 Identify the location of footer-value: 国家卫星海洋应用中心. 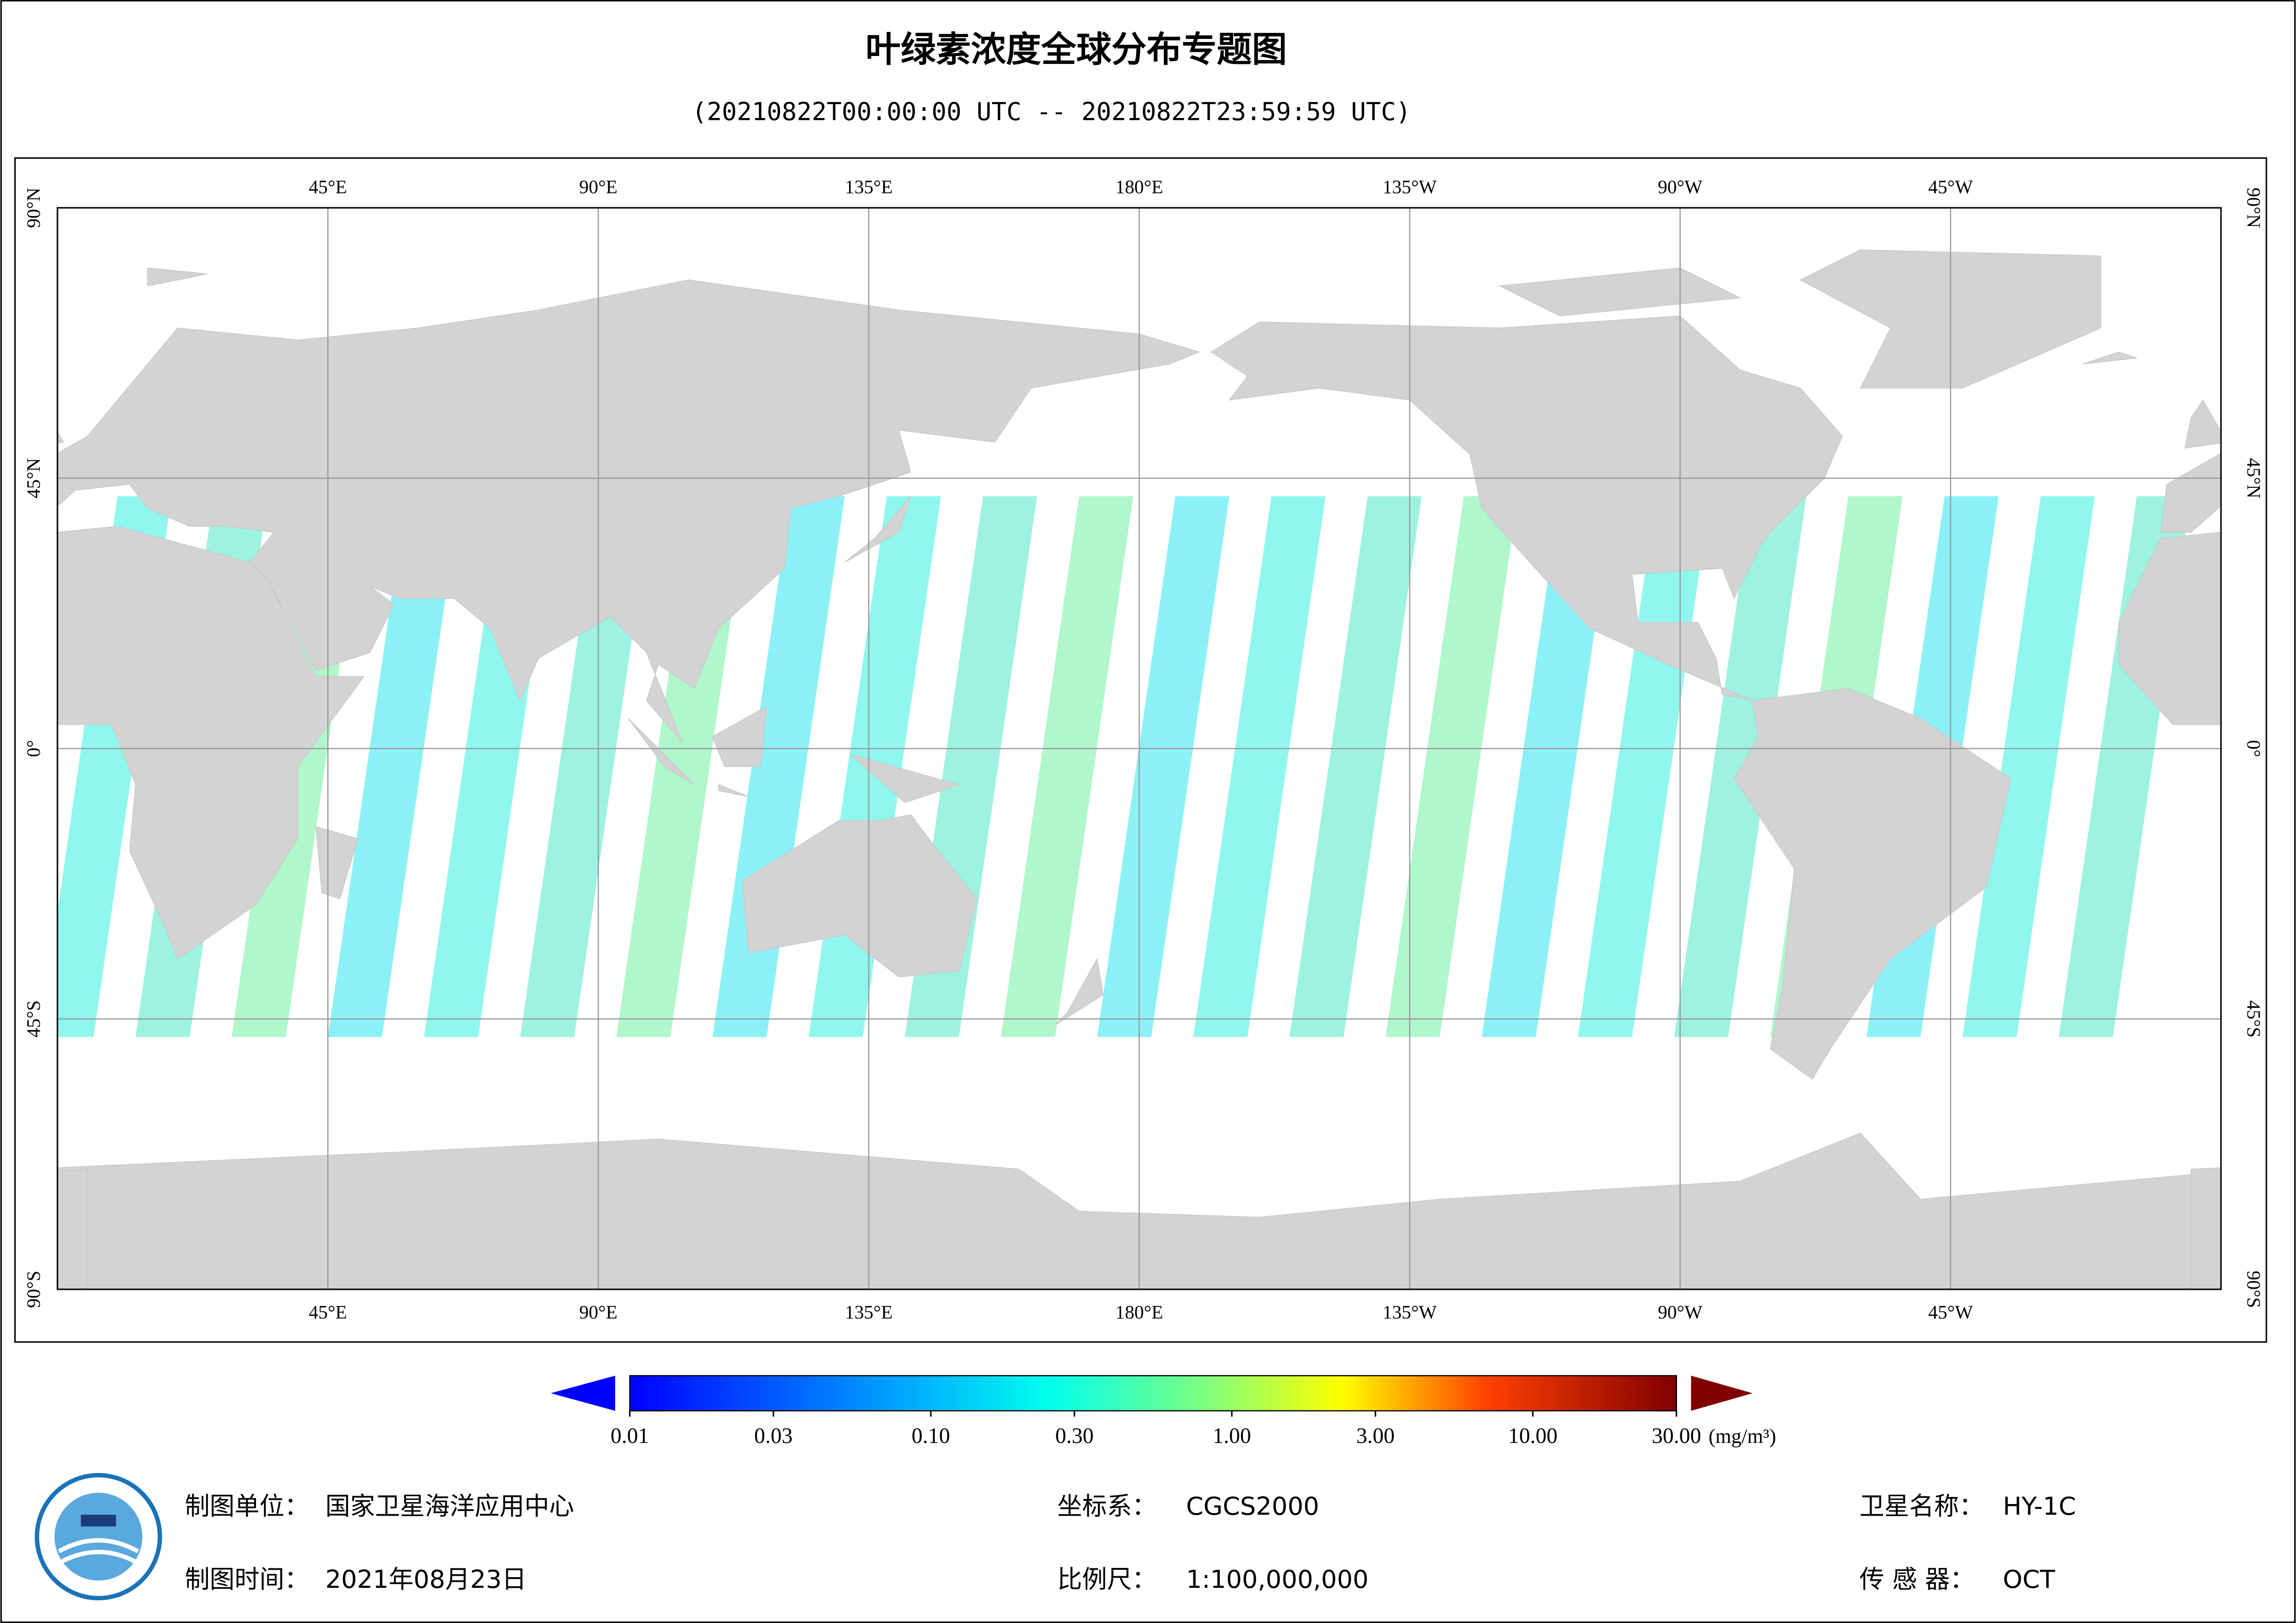
(449, 1506).